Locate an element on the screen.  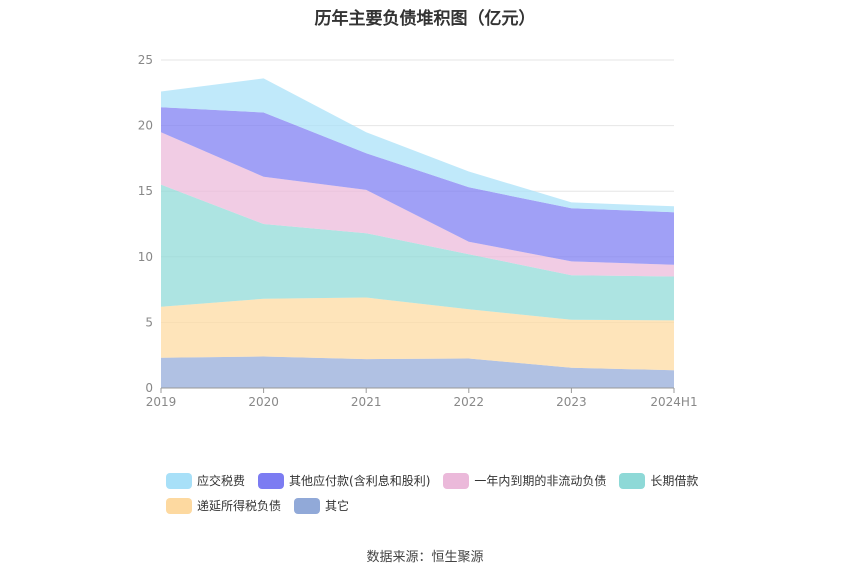
area-长期借款 is located at coordinates (417, 252).